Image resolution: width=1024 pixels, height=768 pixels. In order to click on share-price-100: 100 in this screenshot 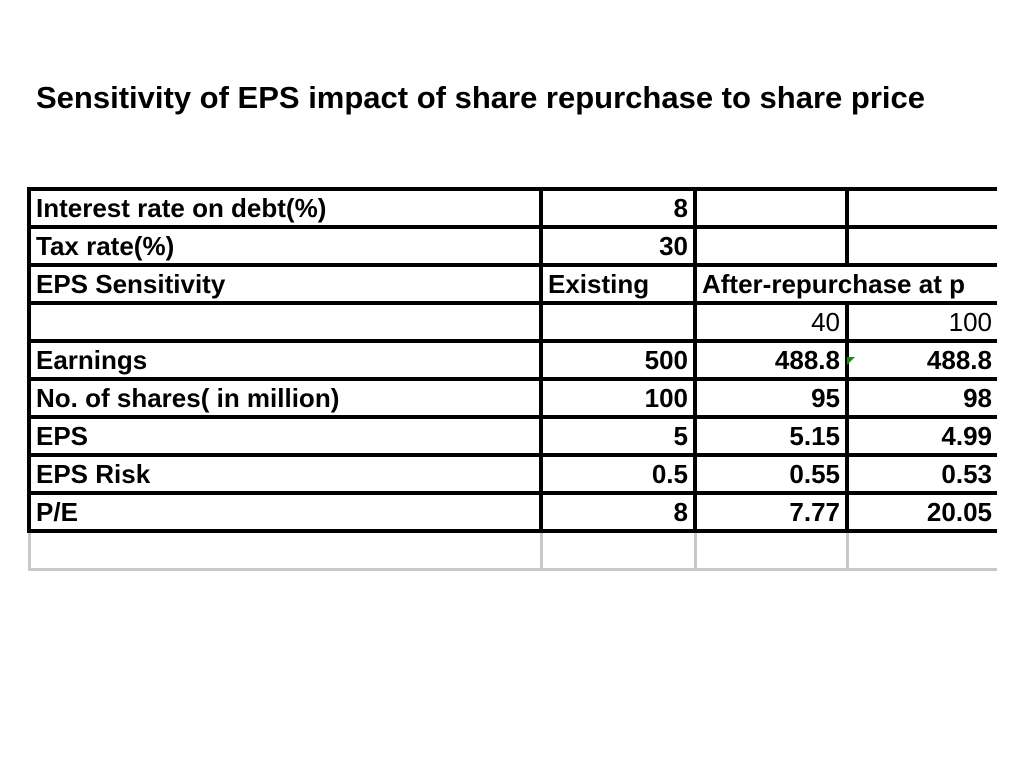, I will do `click(923, 322)`.